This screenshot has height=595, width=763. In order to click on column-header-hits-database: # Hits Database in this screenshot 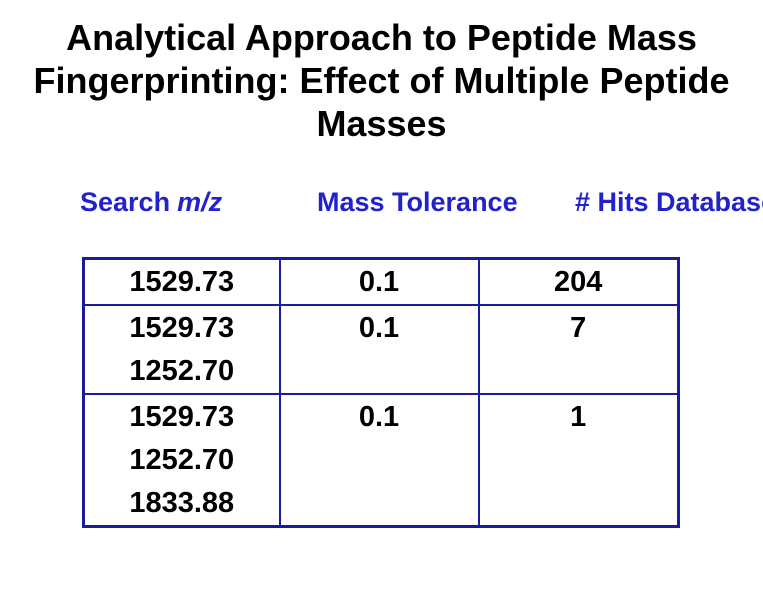, I will do `click(669, 202)`.